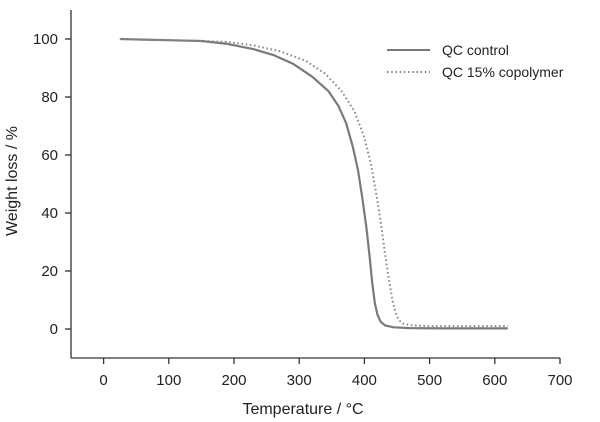  Describe the element at coordinates (49, 155) in the screenshot. I see `y-tick-label: 60` at that location.